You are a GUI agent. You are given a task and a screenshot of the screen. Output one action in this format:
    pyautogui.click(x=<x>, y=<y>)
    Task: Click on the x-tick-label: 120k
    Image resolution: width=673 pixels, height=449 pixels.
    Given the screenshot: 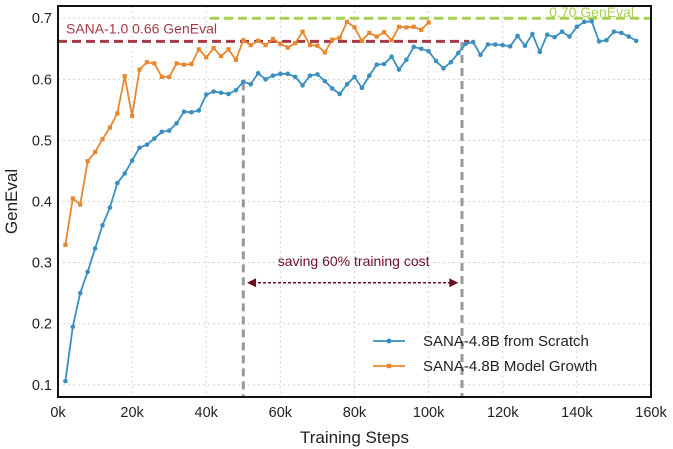 What is the action you would take?
    pyautogui.click(x=503, y=413)
    